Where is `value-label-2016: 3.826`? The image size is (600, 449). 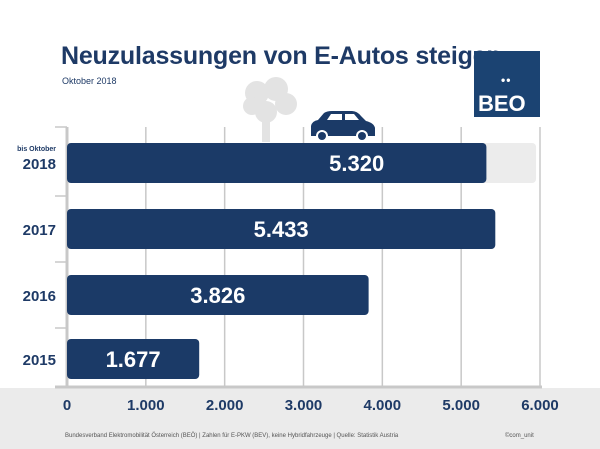
value-label-2016: 3.826 is located at coordinates (217, 295).